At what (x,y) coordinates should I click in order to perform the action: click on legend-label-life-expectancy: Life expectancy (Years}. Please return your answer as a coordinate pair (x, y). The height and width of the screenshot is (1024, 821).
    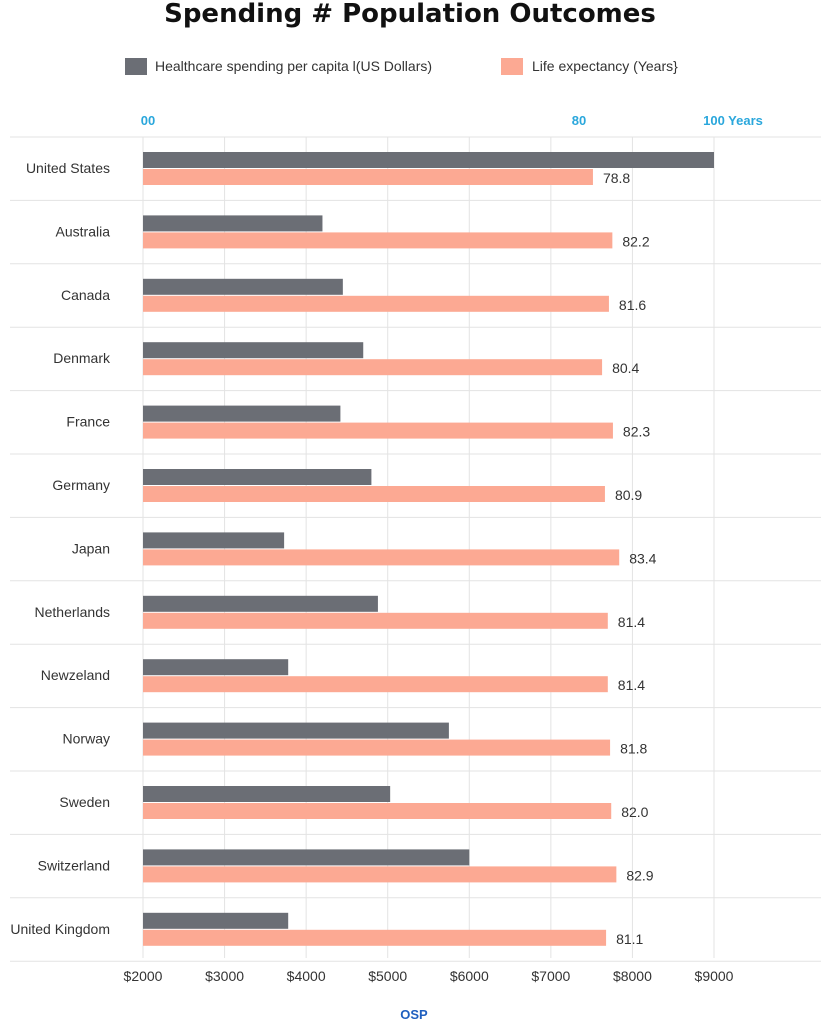
    Looking at the image, I should click on (605, 66).